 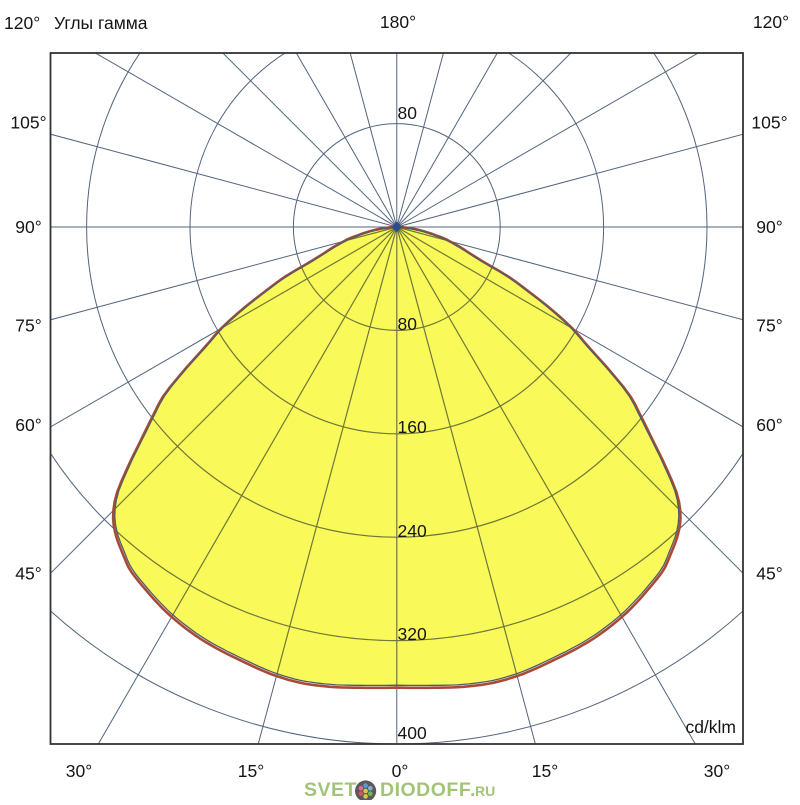 What do you see at coordinates (425, 789) in the screenshot?
I see `svg-text: DIODOFF` at bounding box center [425, 789].